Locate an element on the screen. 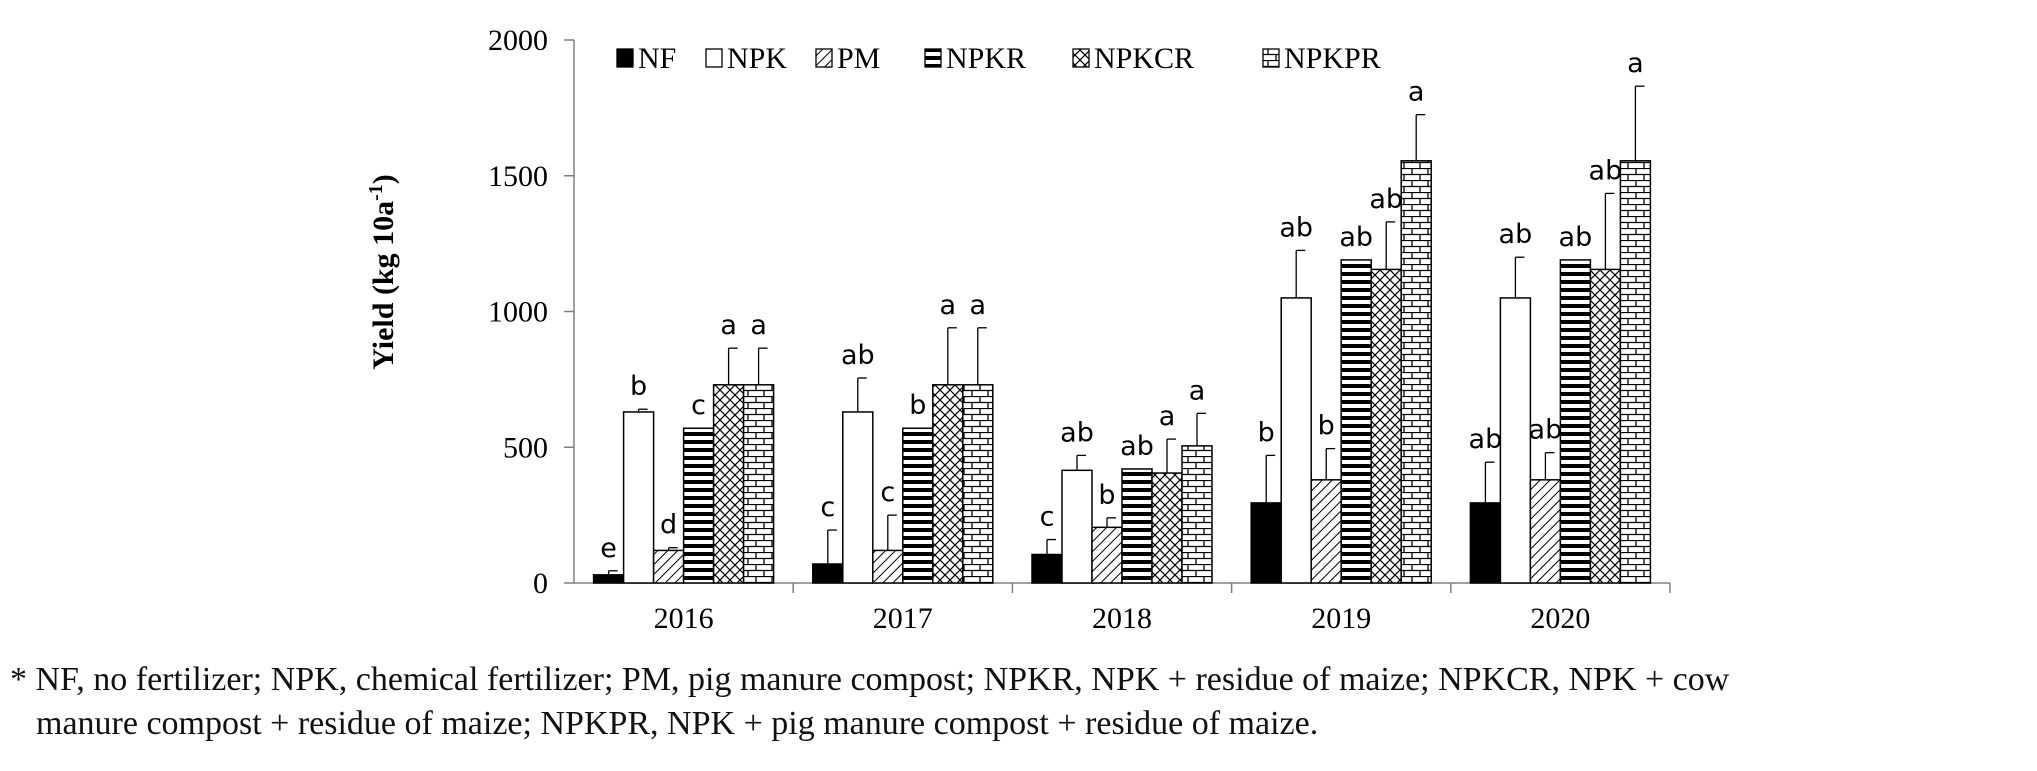 The height and width of the screenshot is (771, 2037). y-tick-label: 1500 is located at coordinates (518, 176).